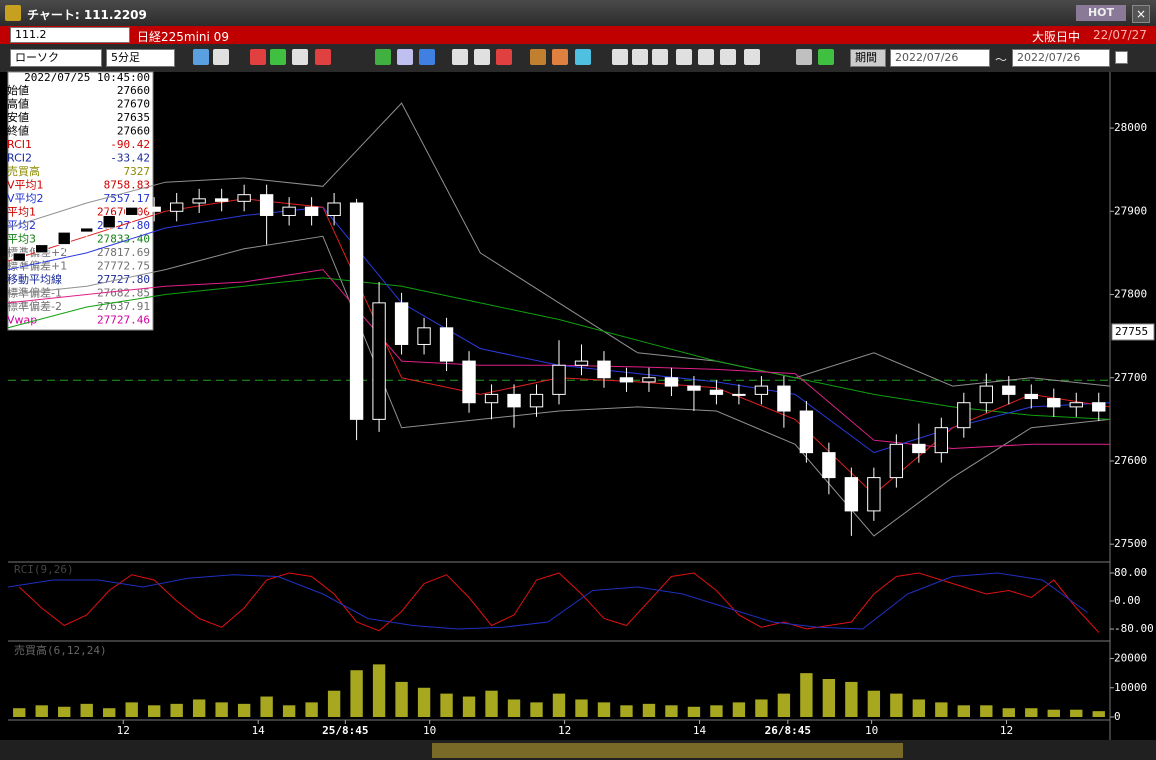 The height and width of the screenshot is (760, 1156). Describe the element at coordinates (123, 320) in the screenshot. I see `info-value: 27727.46` at that location.